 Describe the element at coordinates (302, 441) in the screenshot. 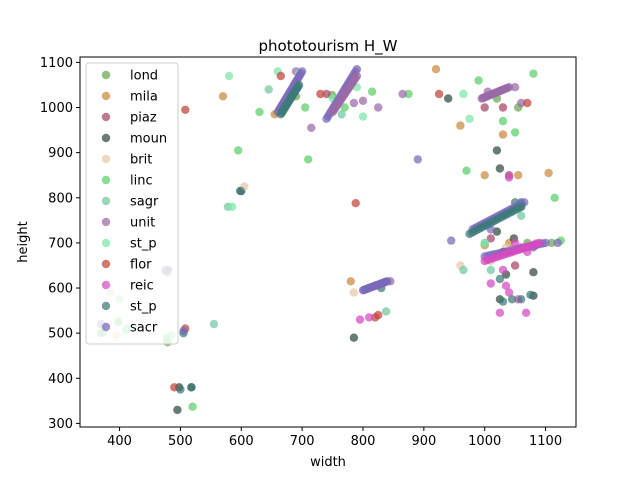

I see `x-tick-label-700: 700` at that location.